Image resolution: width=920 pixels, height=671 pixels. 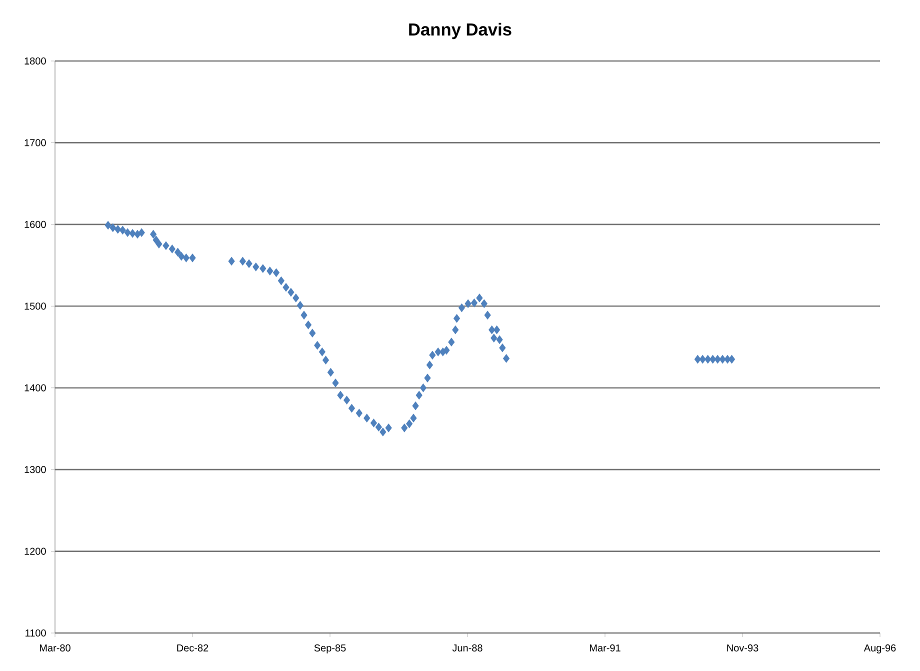 I want to click on y-tick-label: 1700, so click(x=35, y=142).